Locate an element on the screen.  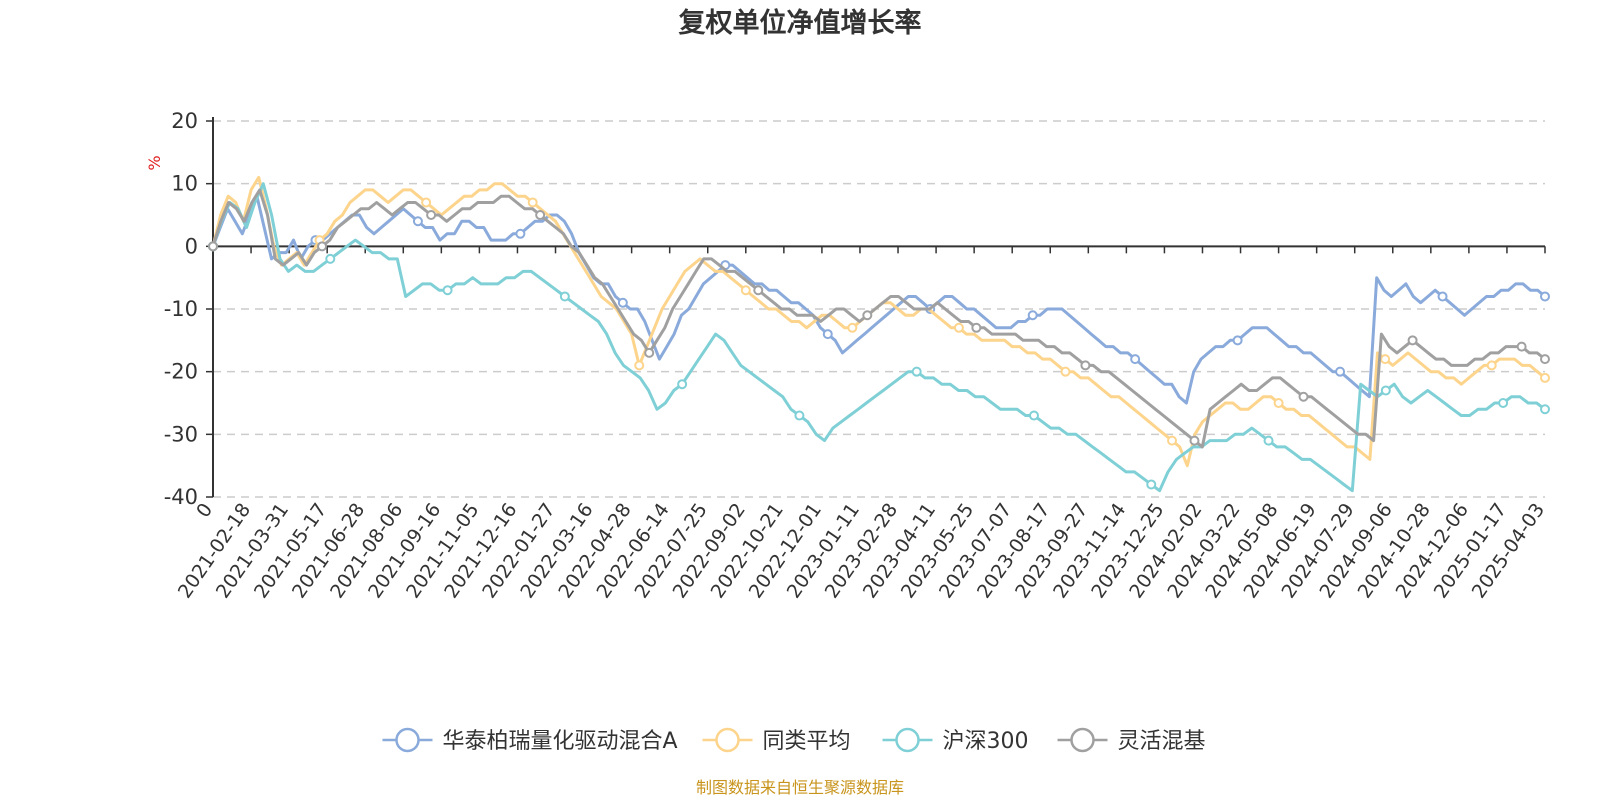
y-axis-unit: % is located at coordinates (154, 162).